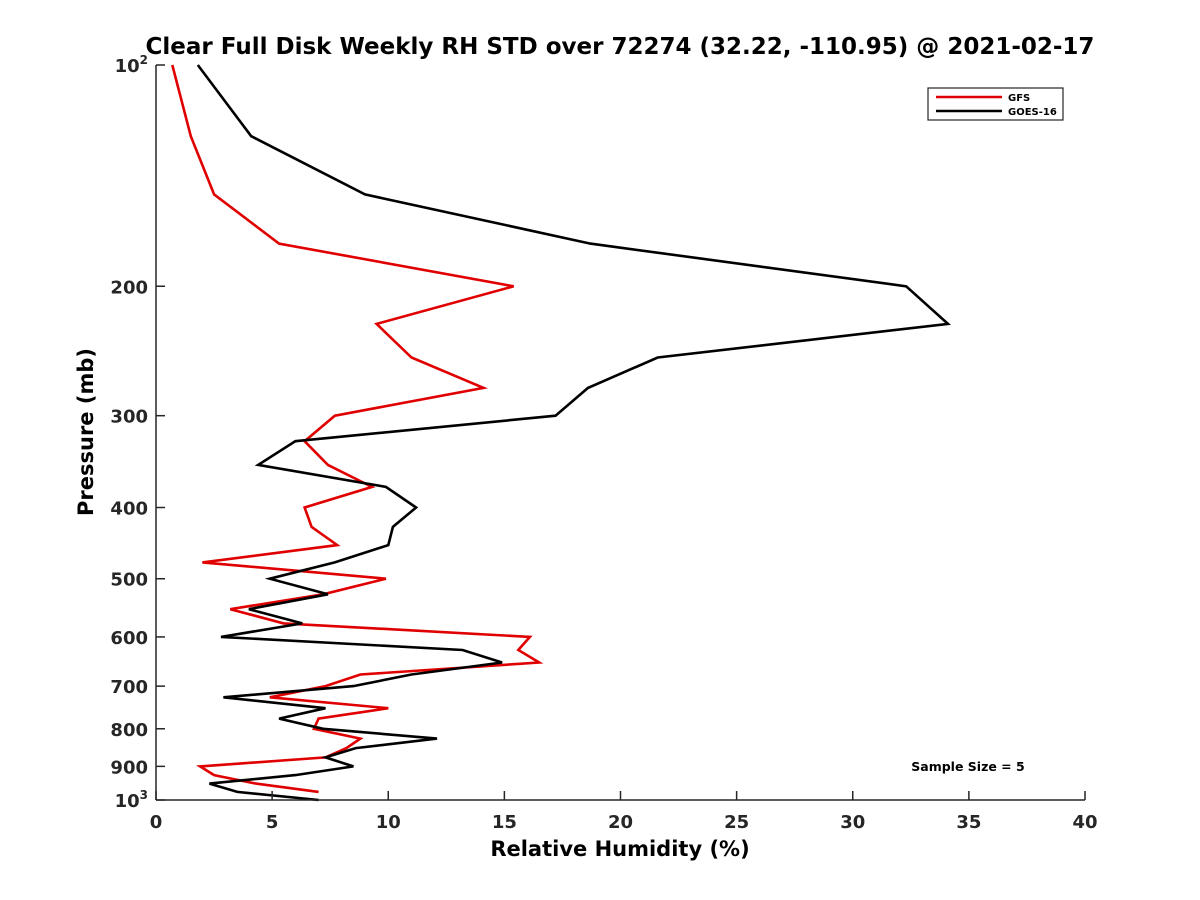 This screenshot has height=900, width=1200. What do you see at coordinates (852, 822) in the screenshot?
I see `x-tick-label: 30` at bounding box center [852, 822].